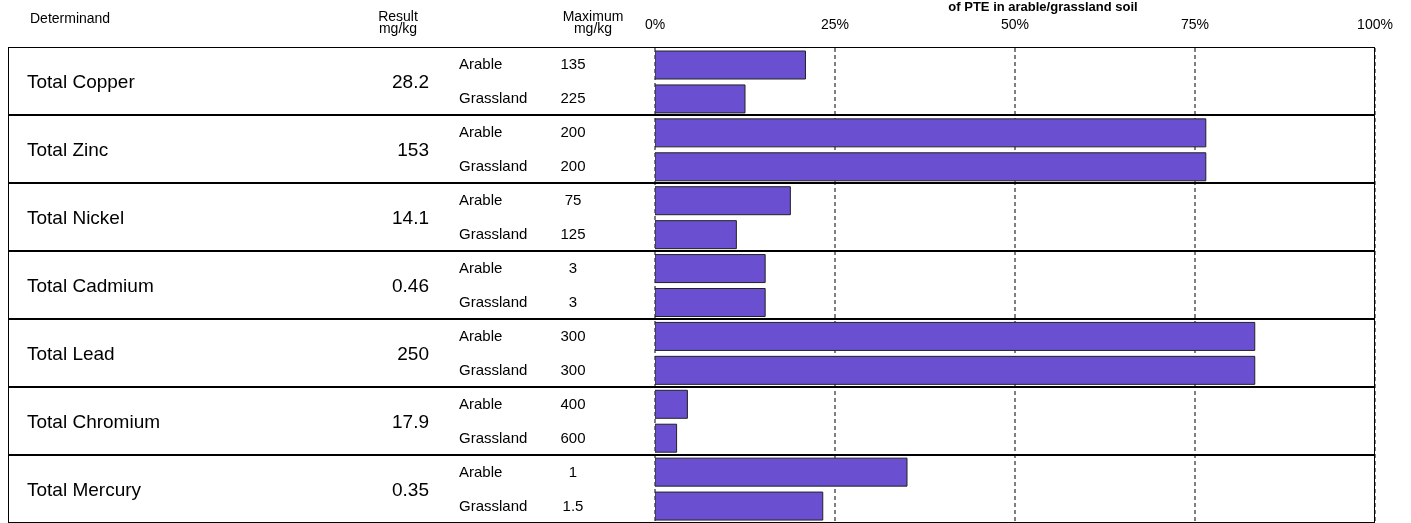 The image size is (1411, 523). Describe the element at coordinates (84, 490) in the screenshot. I see `text: Total Mercury` at that location.